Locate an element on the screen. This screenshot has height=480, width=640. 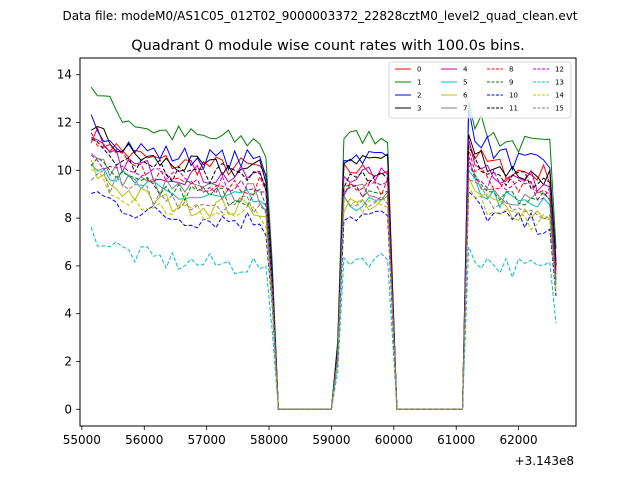
legend-label-3: 3 is located at coordinates (419, 109).